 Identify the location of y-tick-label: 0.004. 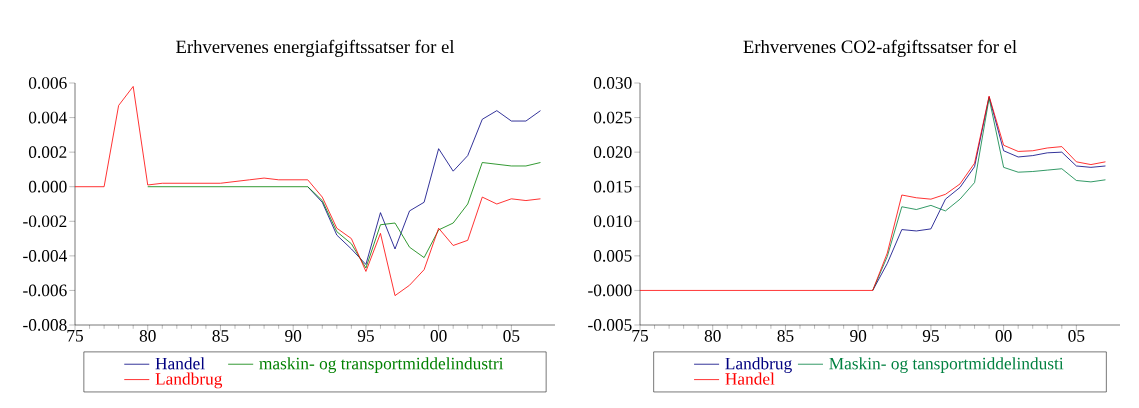
(48, 117).